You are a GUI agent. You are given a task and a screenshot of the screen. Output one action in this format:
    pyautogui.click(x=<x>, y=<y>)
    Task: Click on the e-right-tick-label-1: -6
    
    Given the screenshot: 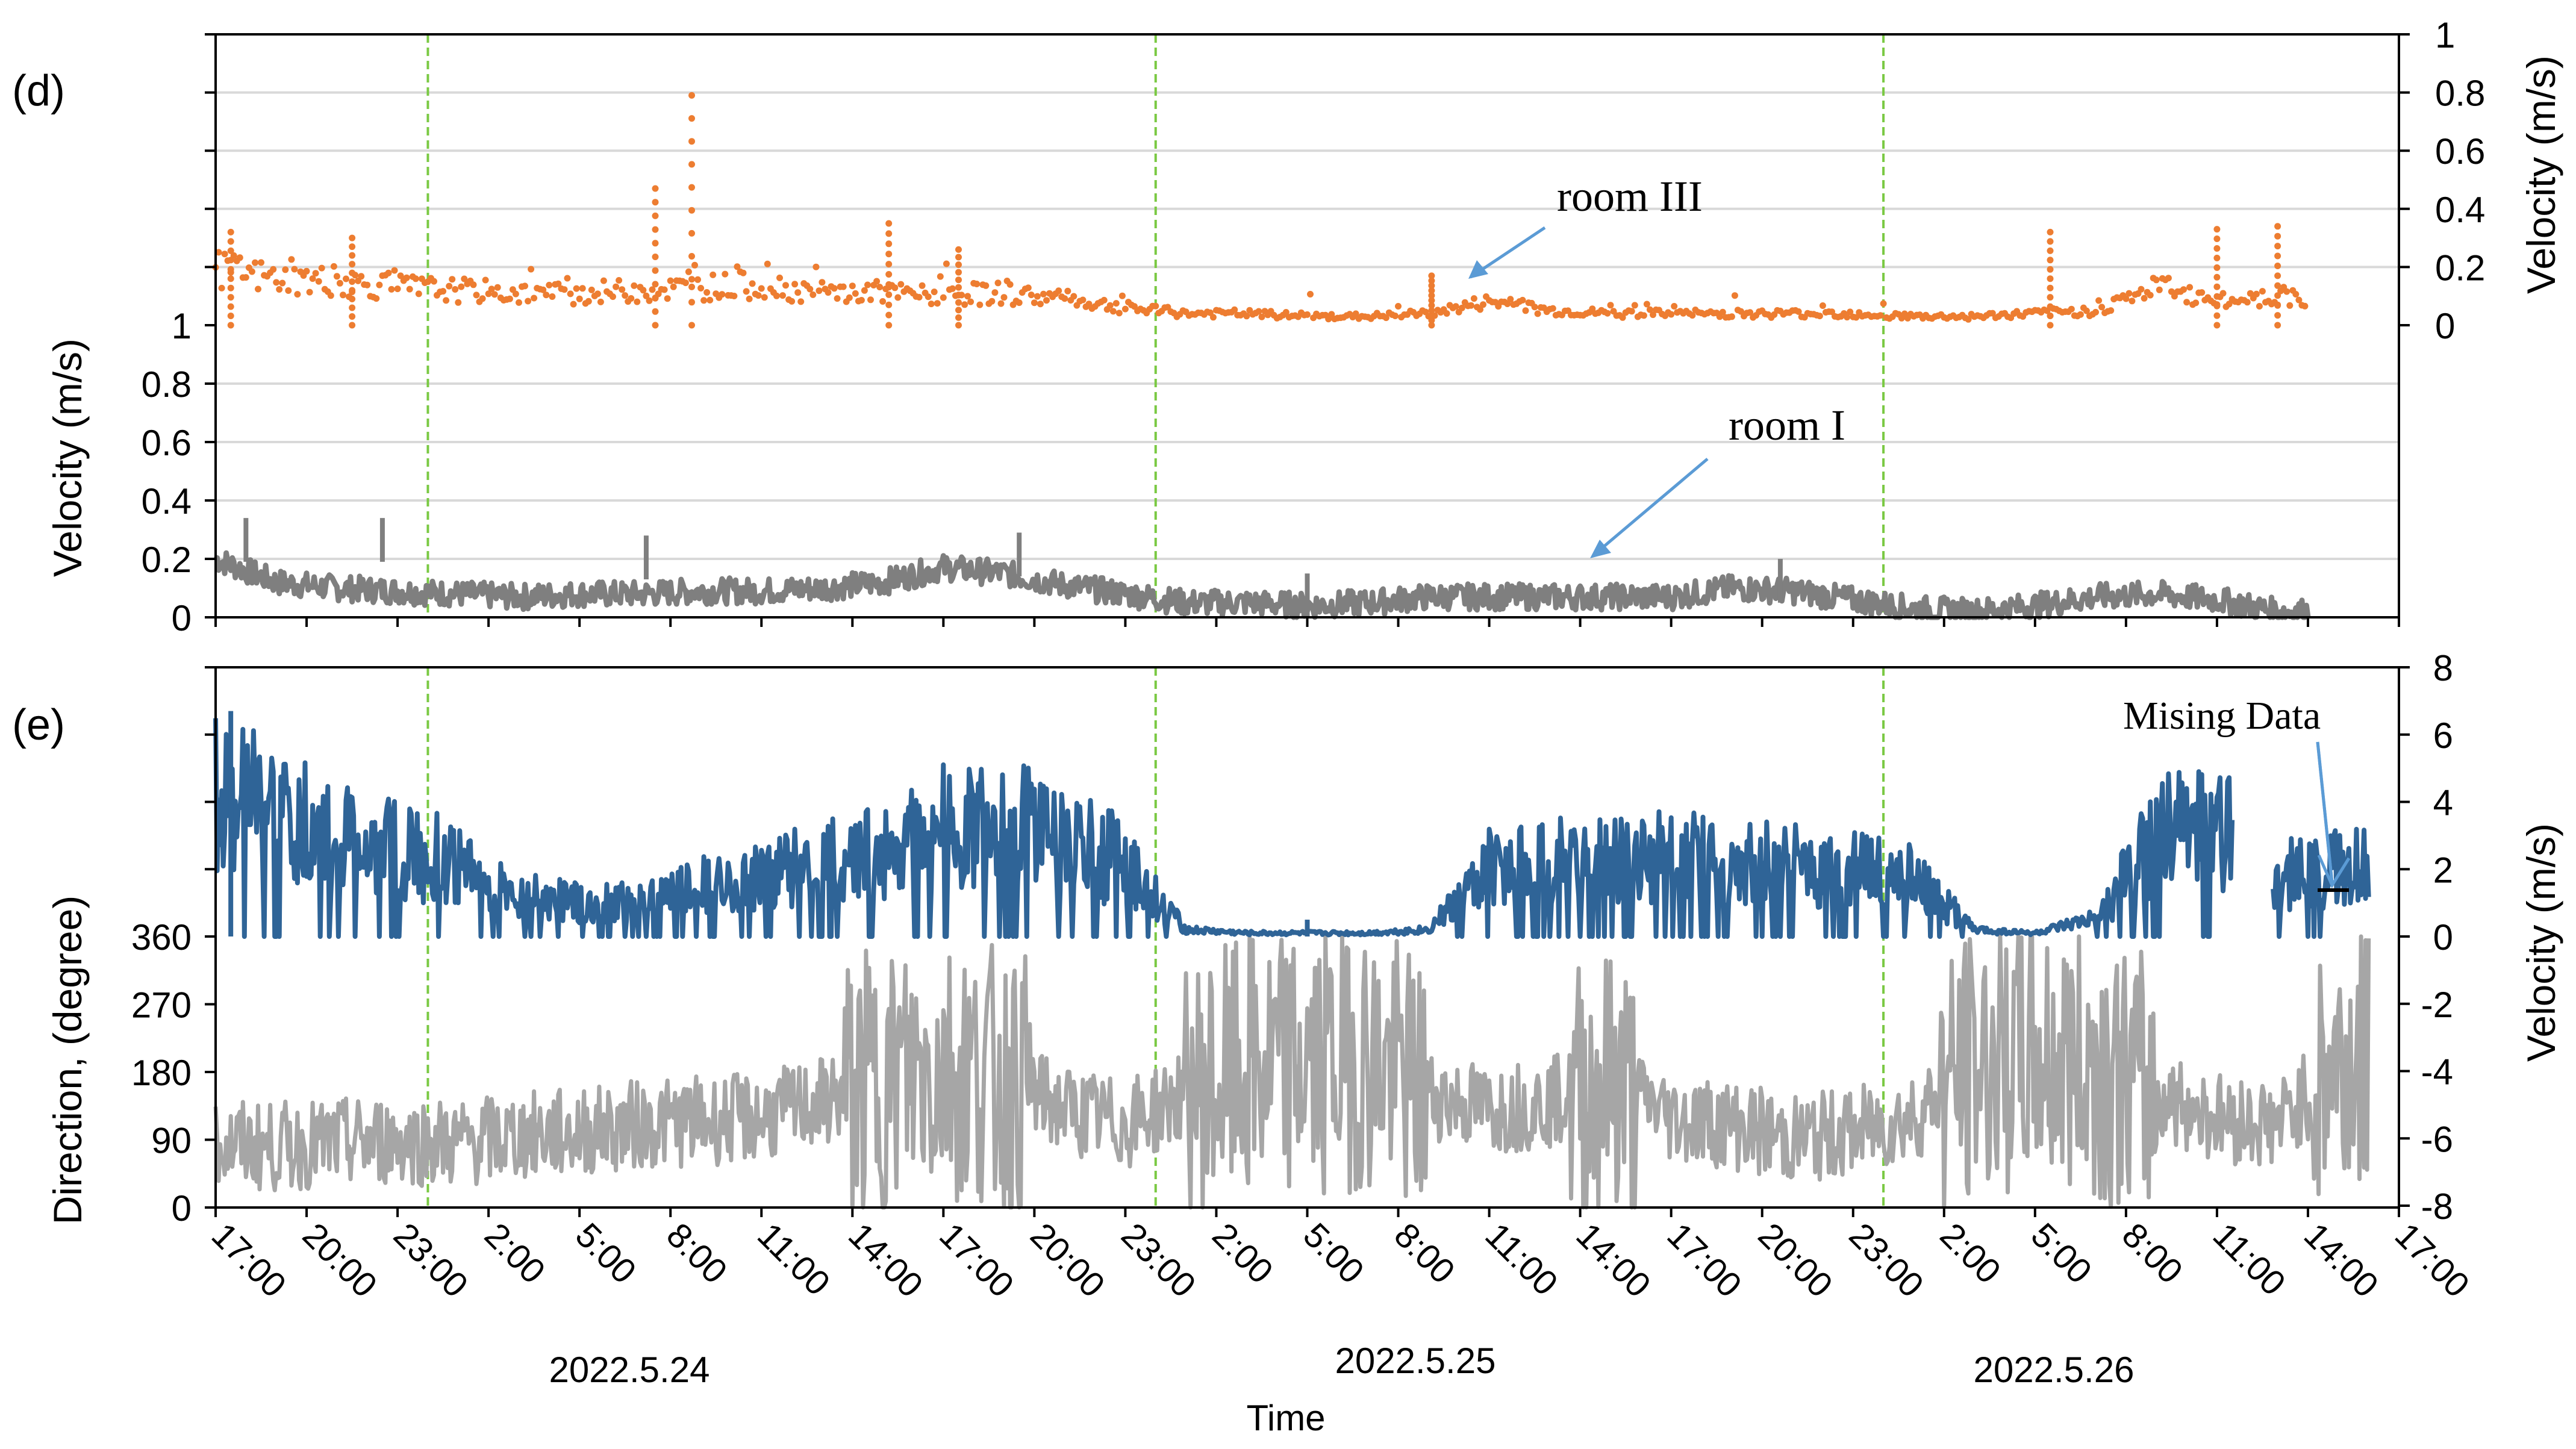 What is the action you would take?
    pyautogui.click(x=2437, y=1139)
    